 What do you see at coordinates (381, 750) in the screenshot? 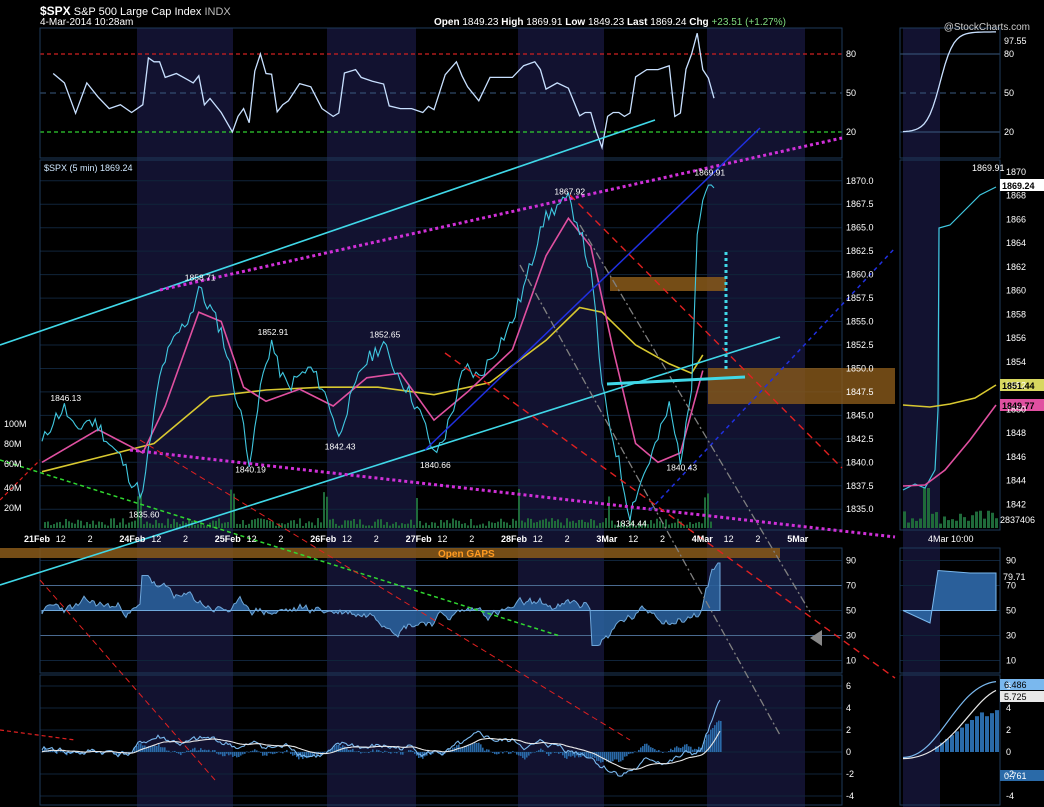
I see `macd-signal-line` at bounding box center [381, 750].